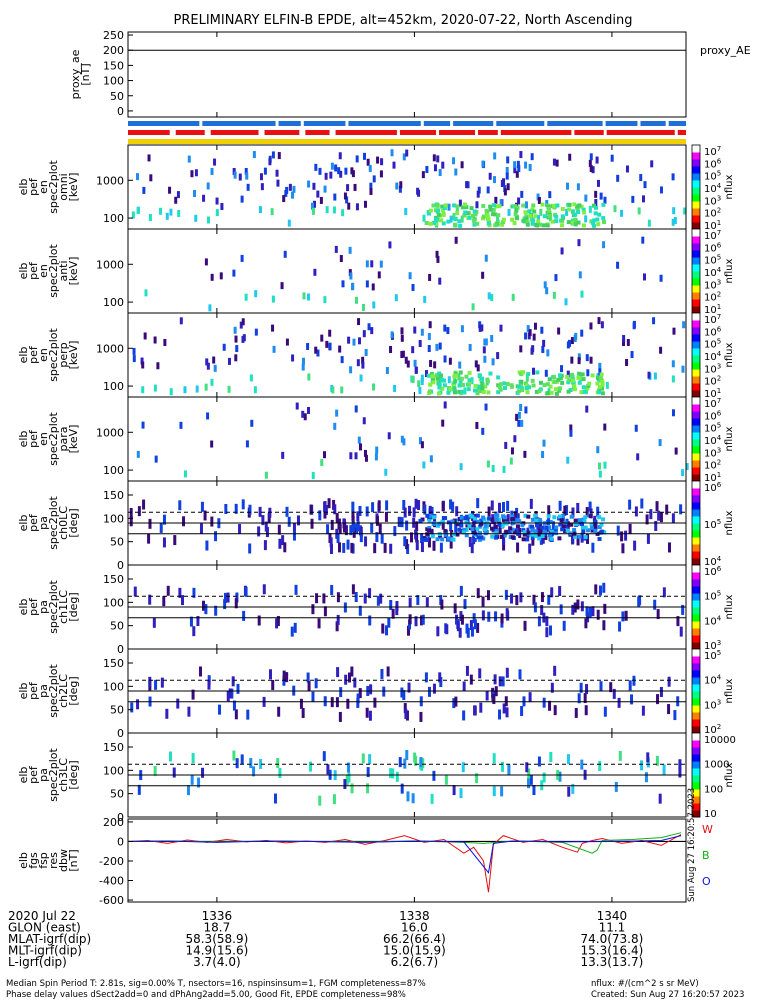 The image size is (775, 1000). What do you see at coordinates (696, 598) in the screenshot?
I see `pef_pa_ch1-colorbar-cell` at bounding box center [696, 598].